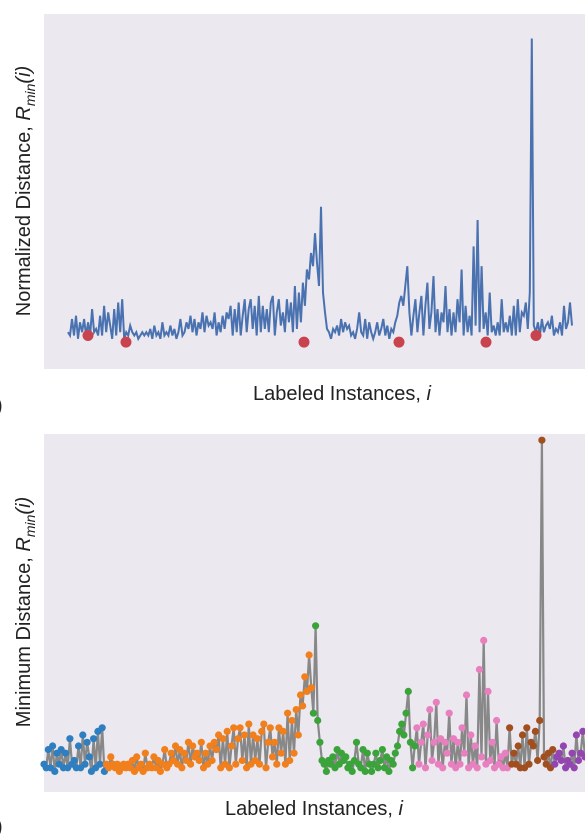 This screenshot has height=837, width=585. Describe the element at coordinates (342, 394) in the screenshot. I see `x-axis-label-top: Labeled Instances, i` at that location.